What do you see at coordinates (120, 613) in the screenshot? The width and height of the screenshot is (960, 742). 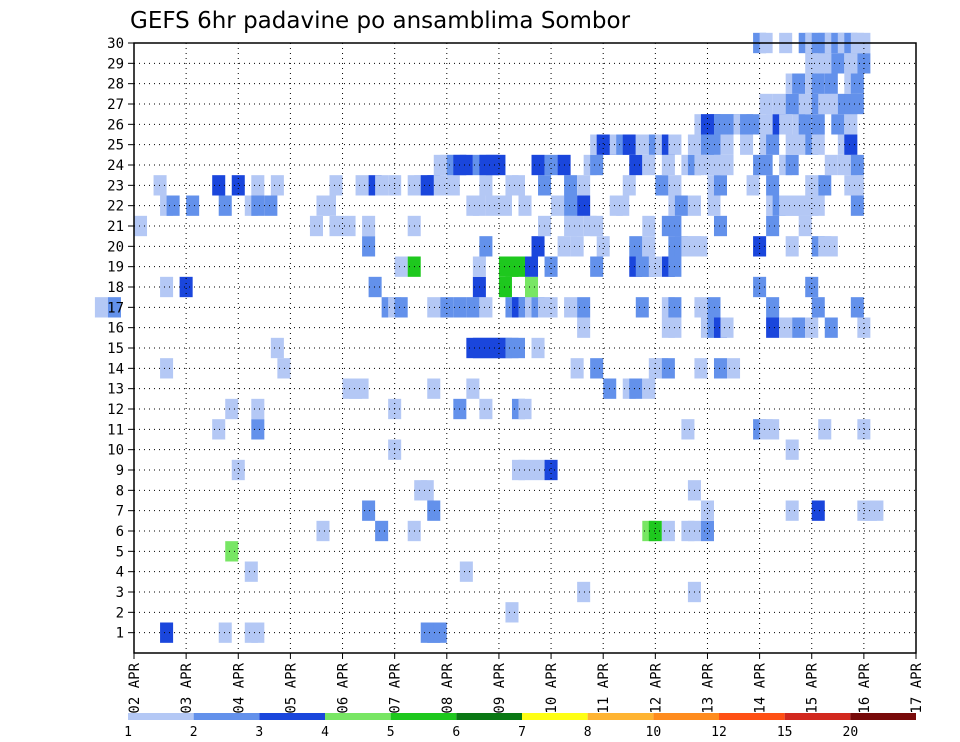 I see `y-tick-label: 2` at bounding box center [120, 613].